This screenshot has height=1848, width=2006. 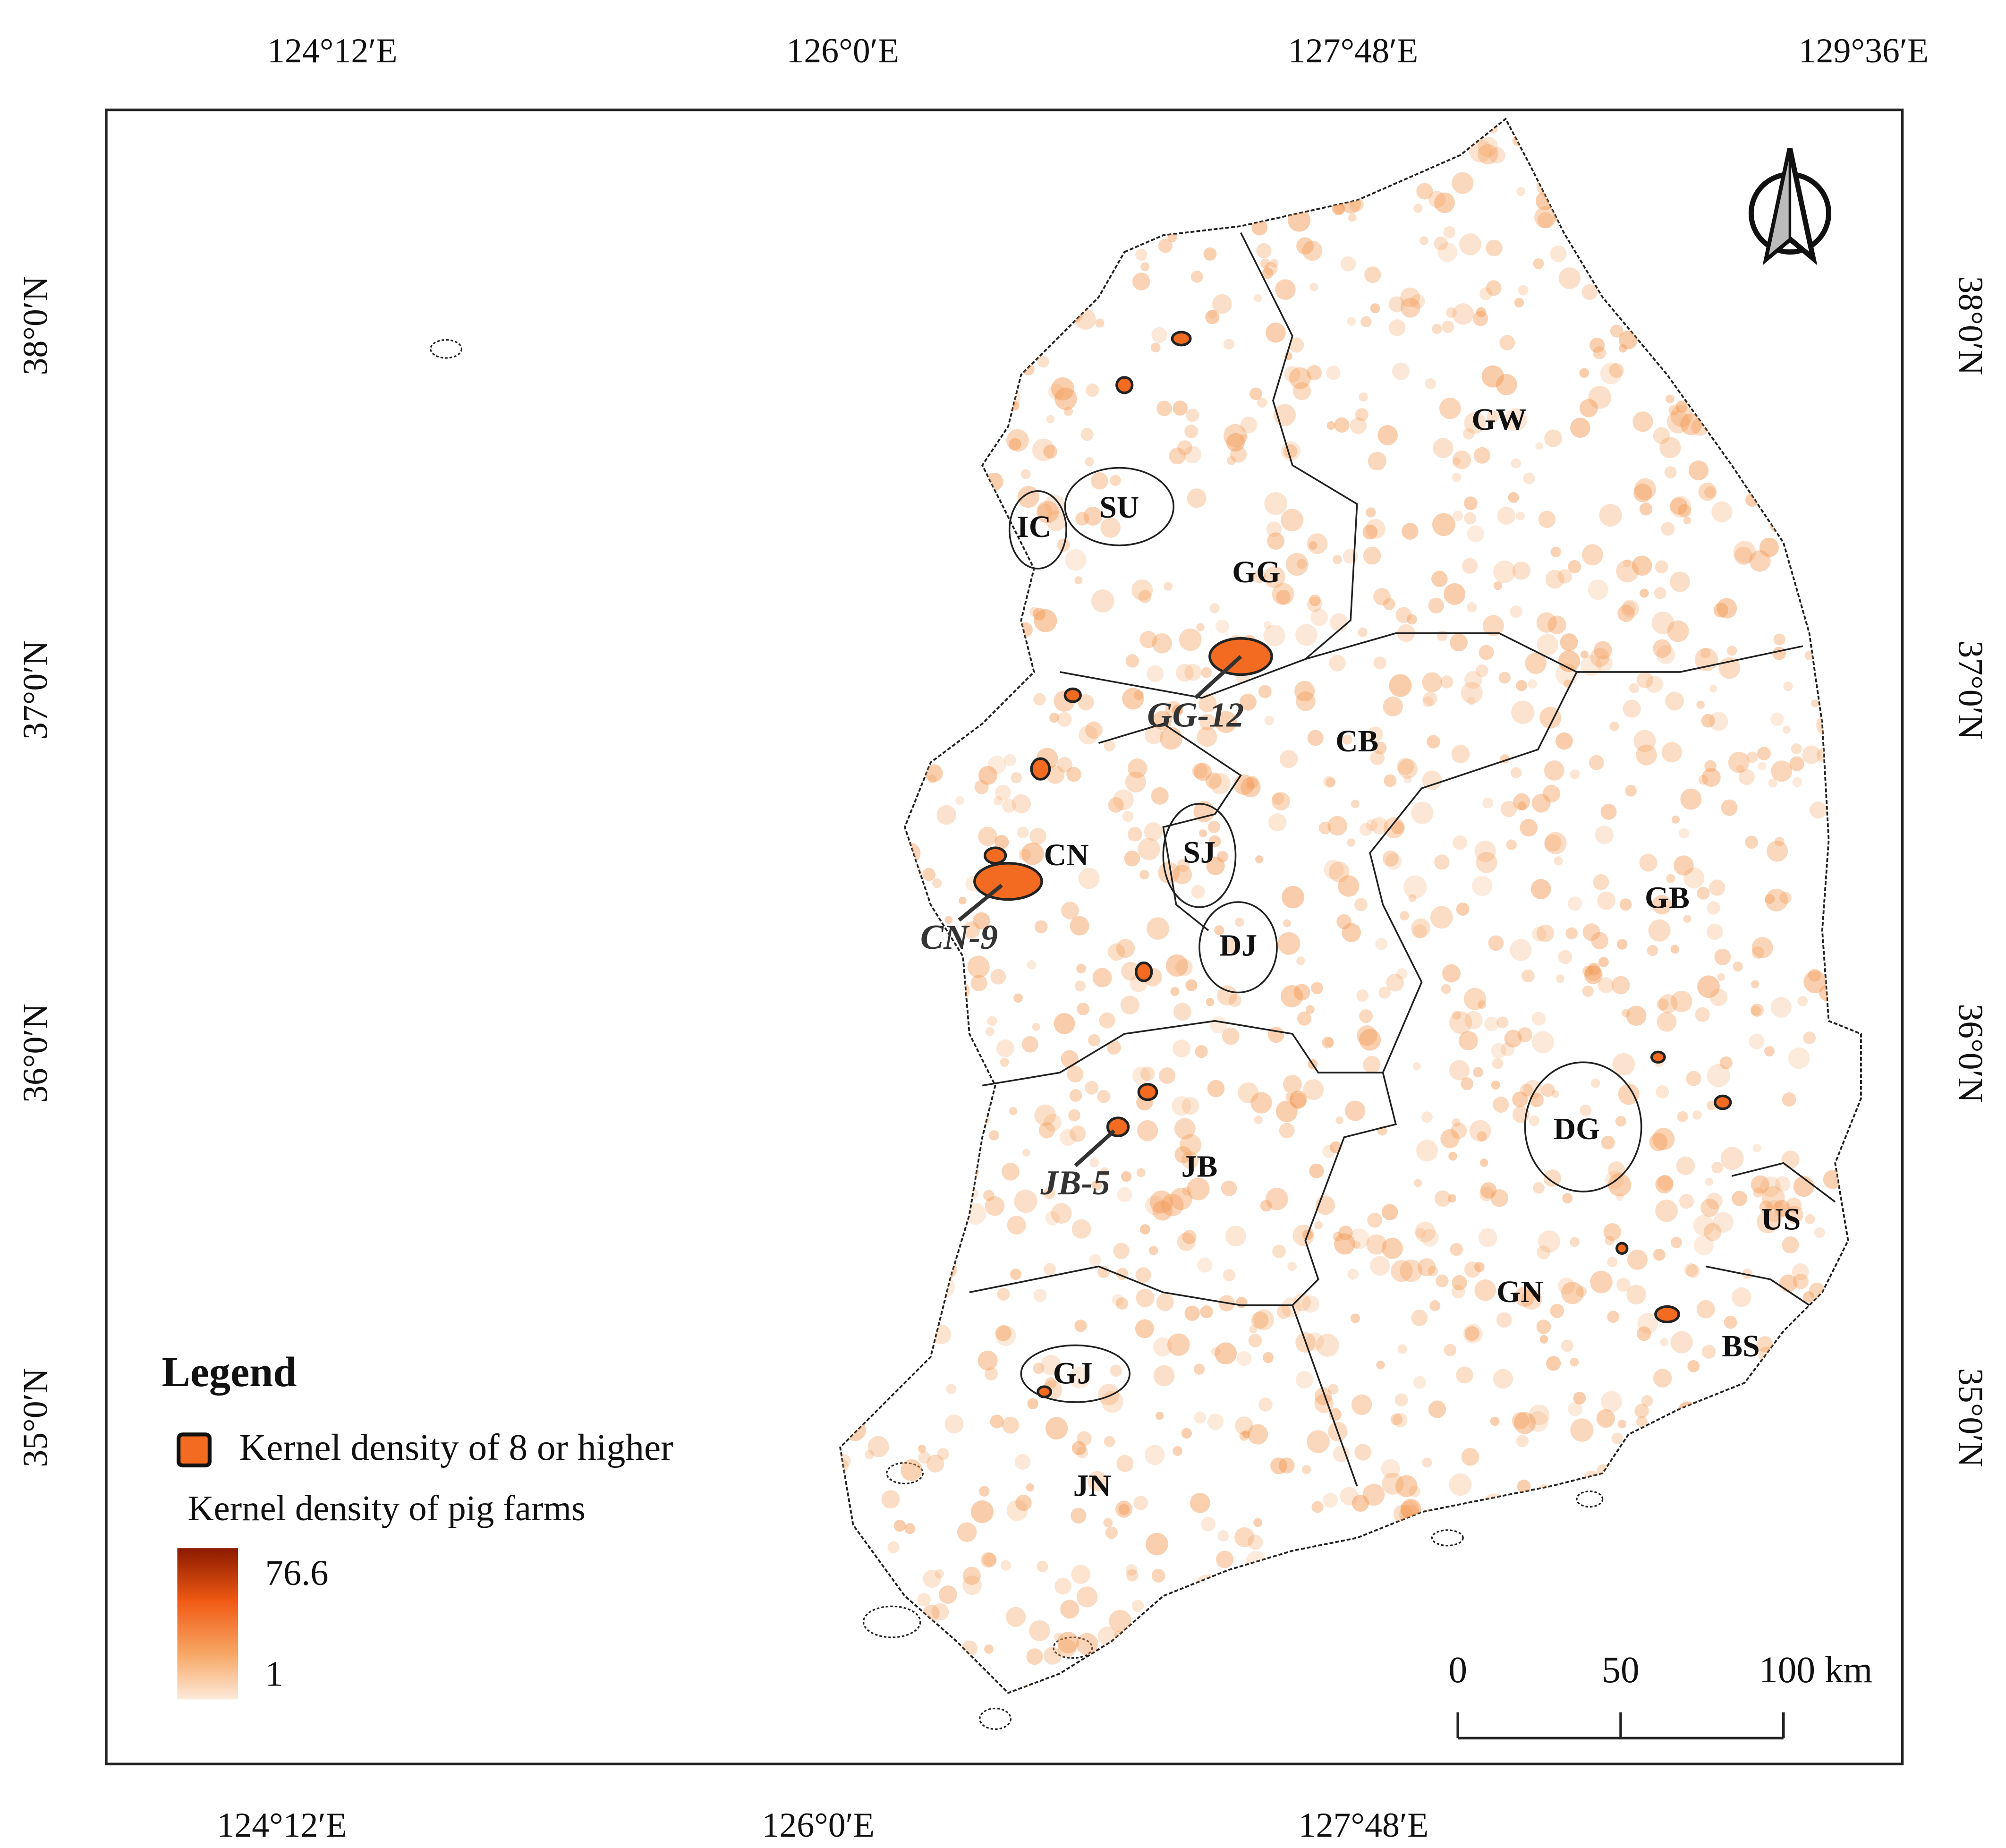 I want to click on hotspot, so click(x=1124, y=385).